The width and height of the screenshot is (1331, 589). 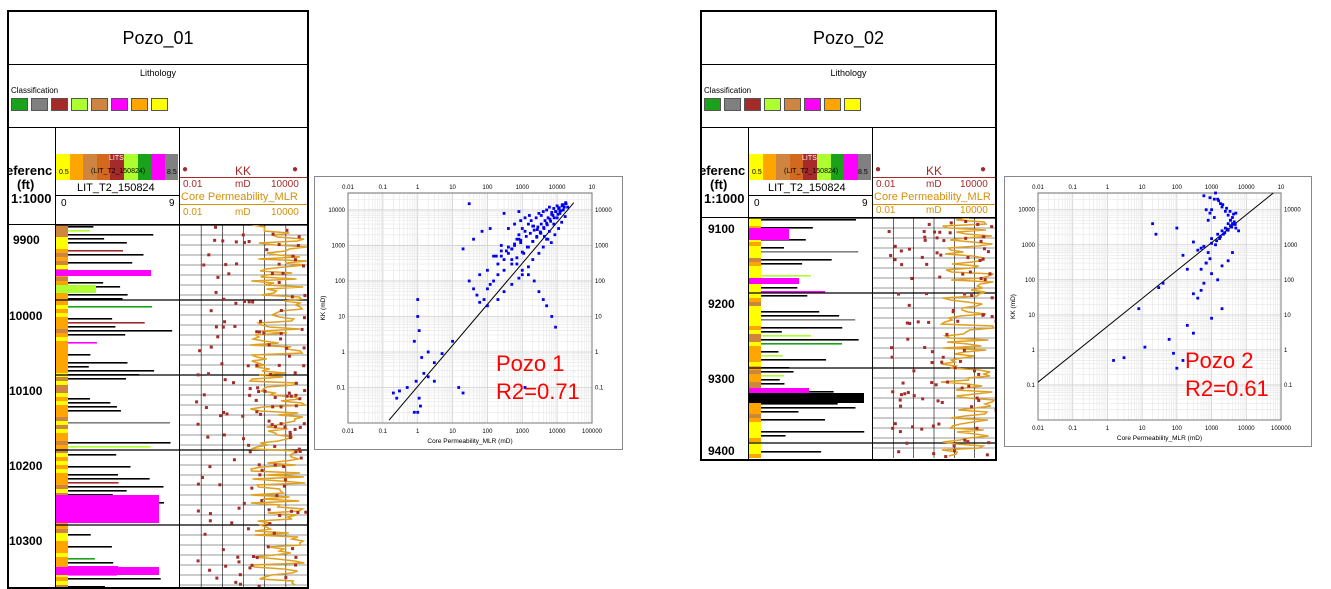 What do you see at coordinates (530, 363) in the screenshot?
I see `annotation-text: Pozo 1` at bounding box center [530, 363].